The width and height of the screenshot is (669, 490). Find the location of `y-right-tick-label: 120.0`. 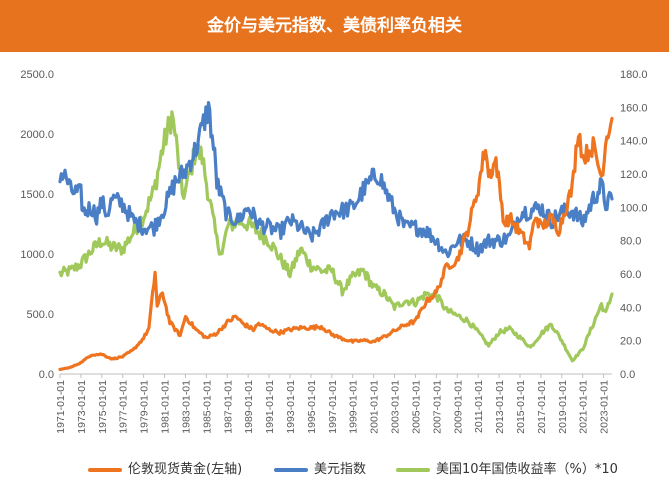

y-right-tick-label: 120.0 is located at coordinates (634, 175).